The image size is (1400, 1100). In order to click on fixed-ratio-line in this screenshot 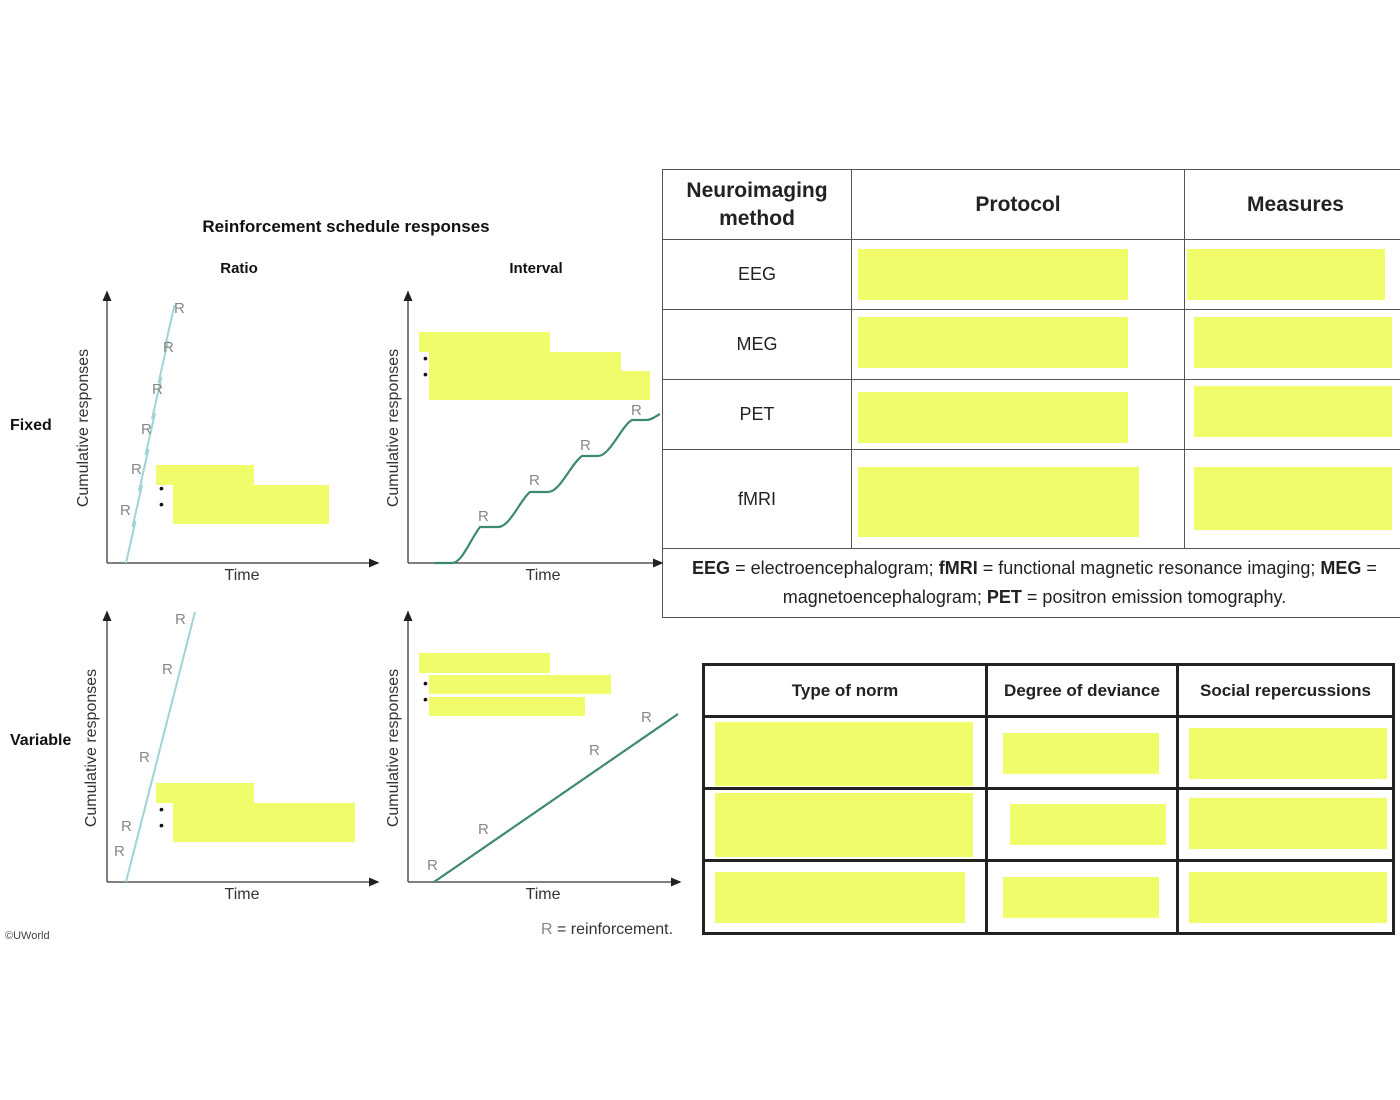, I will do `click(150, 434)`.